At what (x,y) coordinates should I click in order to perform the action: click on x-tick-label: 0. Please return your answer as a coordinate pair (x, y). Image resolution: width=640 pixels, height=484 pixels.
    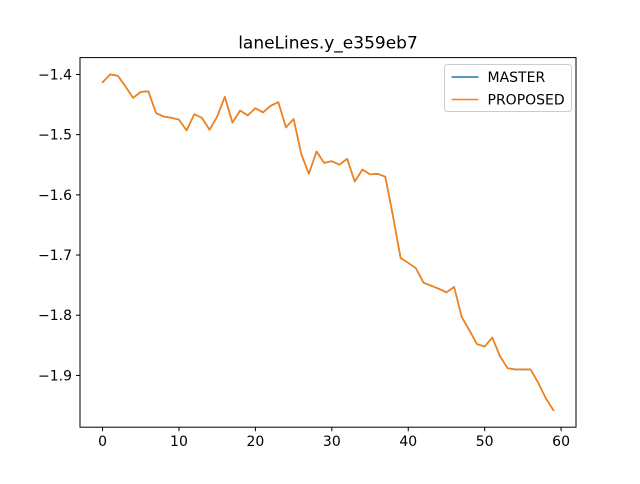
    Looking at the image, I should click on (102, 442).